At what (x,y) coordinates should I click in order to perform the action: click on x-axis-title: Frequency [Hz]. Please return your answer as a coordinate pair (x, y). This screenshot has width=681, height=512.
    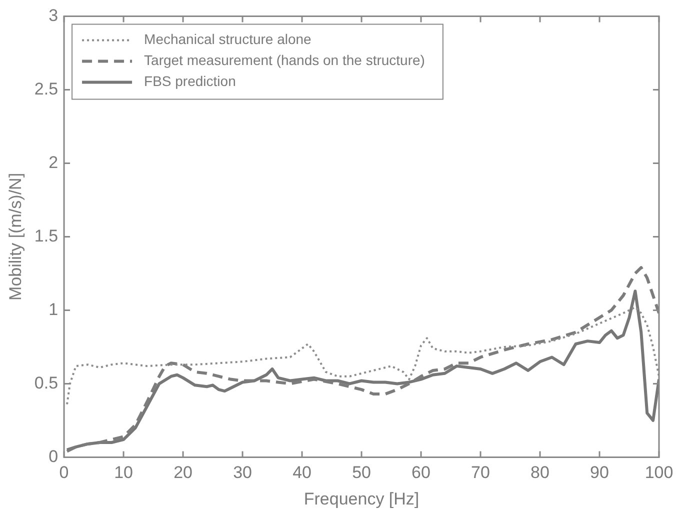
    Looking at the image, I should click on (362, 498).